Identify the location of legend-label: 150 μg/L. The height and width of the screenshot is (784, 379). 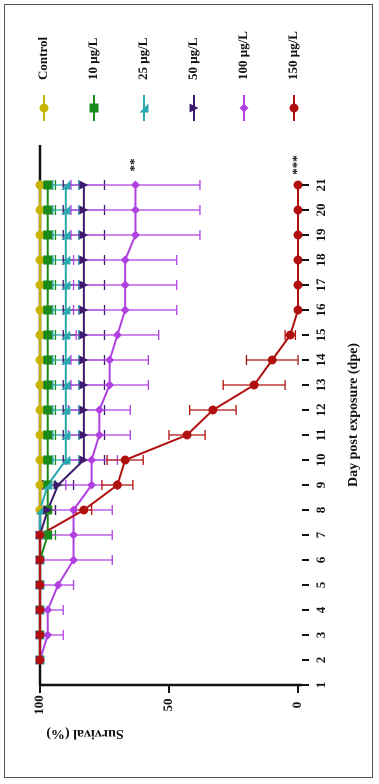
(292, 55).